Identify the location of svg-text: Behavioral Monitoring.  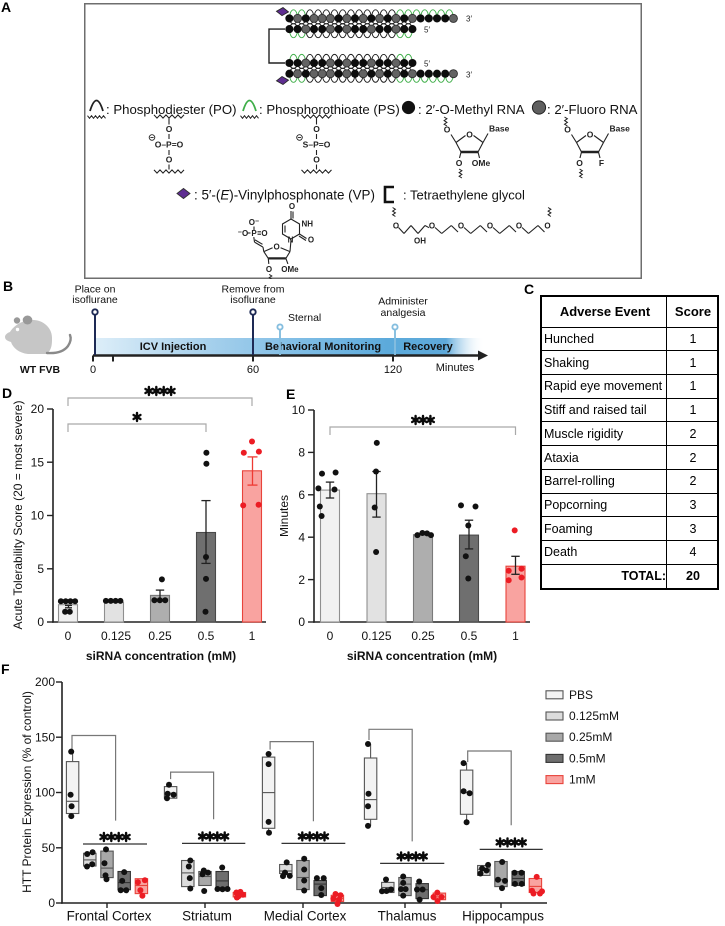
(323, 347).